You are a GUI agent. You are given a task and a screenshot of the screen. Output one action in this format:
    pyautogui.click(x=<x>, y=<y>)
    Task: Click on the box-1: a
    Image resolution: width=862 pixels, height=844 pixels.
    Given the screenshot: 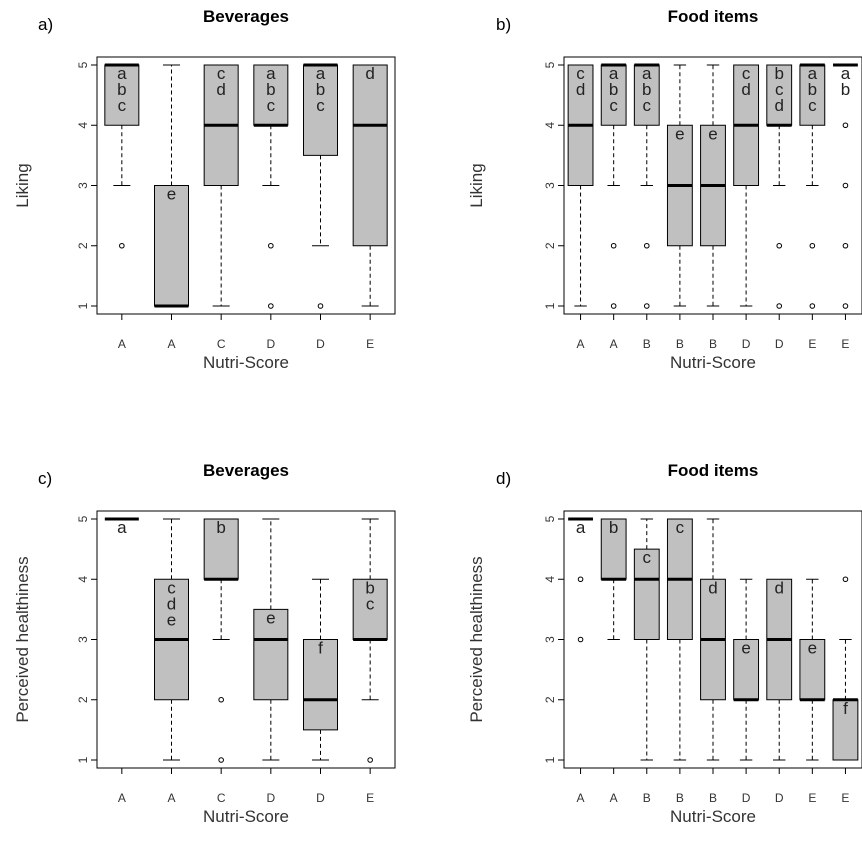 What is the action you would take?
    pyautogui.click(x=580, y=580)
    